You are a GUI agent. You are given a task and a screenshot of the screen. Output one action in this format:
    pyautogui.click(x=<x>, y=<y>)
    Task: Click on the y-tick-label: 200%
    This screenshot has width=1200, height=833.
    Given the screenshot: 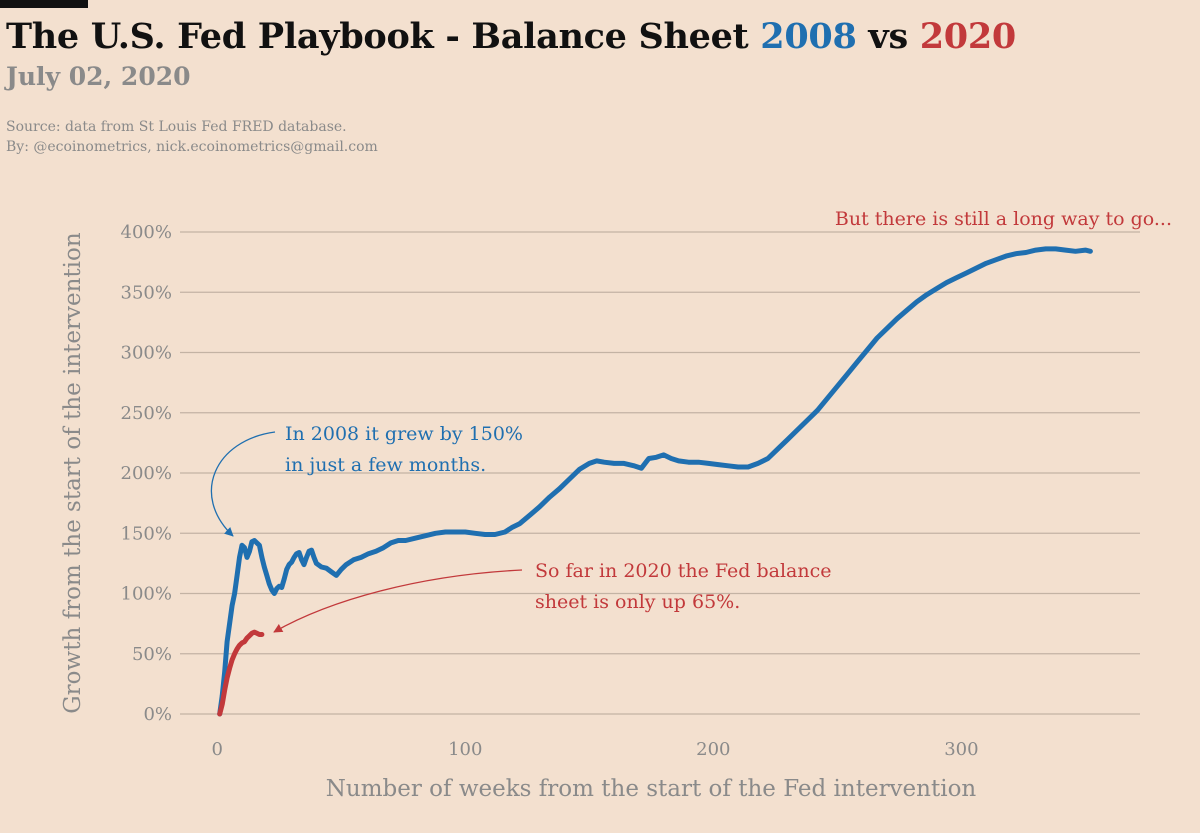 What is the action you would take?
    pyautogui.click(x=146, y=473)
    